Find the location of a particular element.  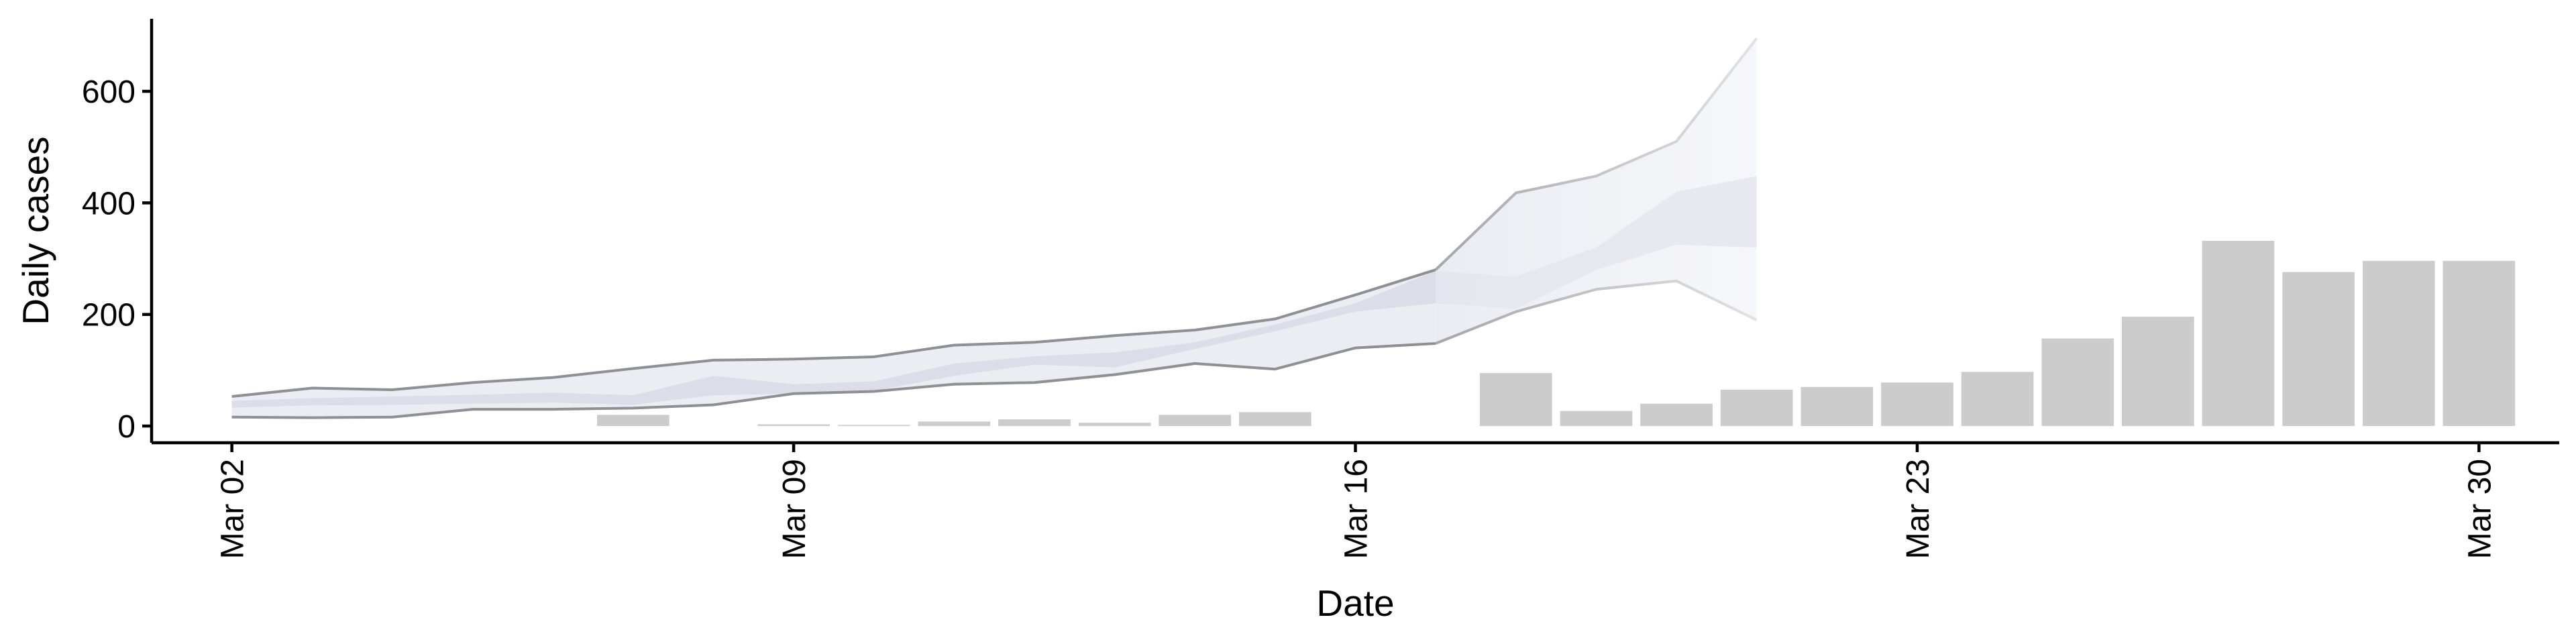

x-tick-label: Mar 09 is located at coordinates (794, 509).